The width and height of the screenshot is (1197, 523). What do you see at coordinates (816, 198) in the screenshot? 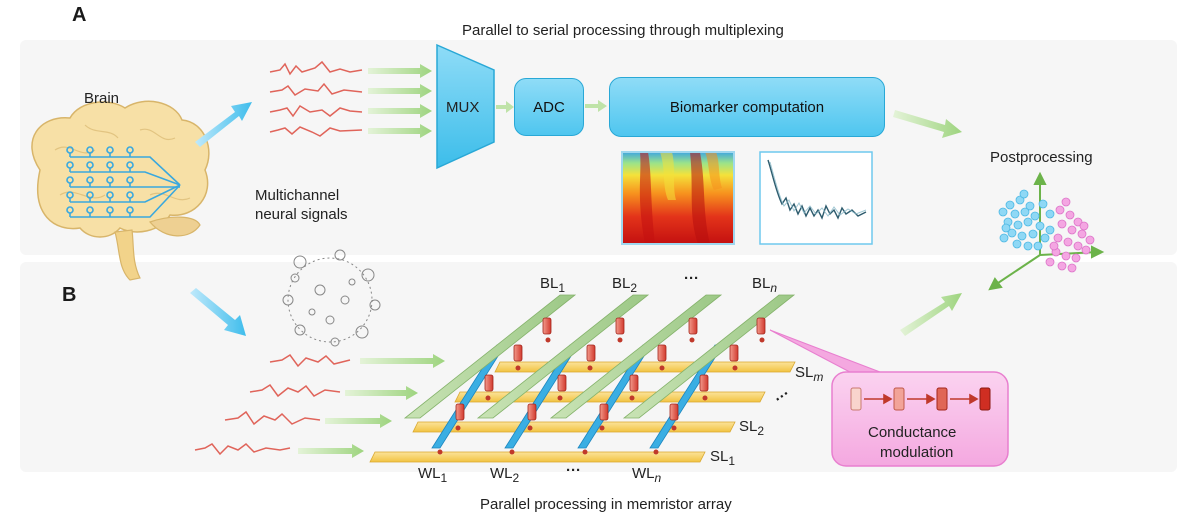
I see `power-spectrum-plot` at bounding box center [816, 198].